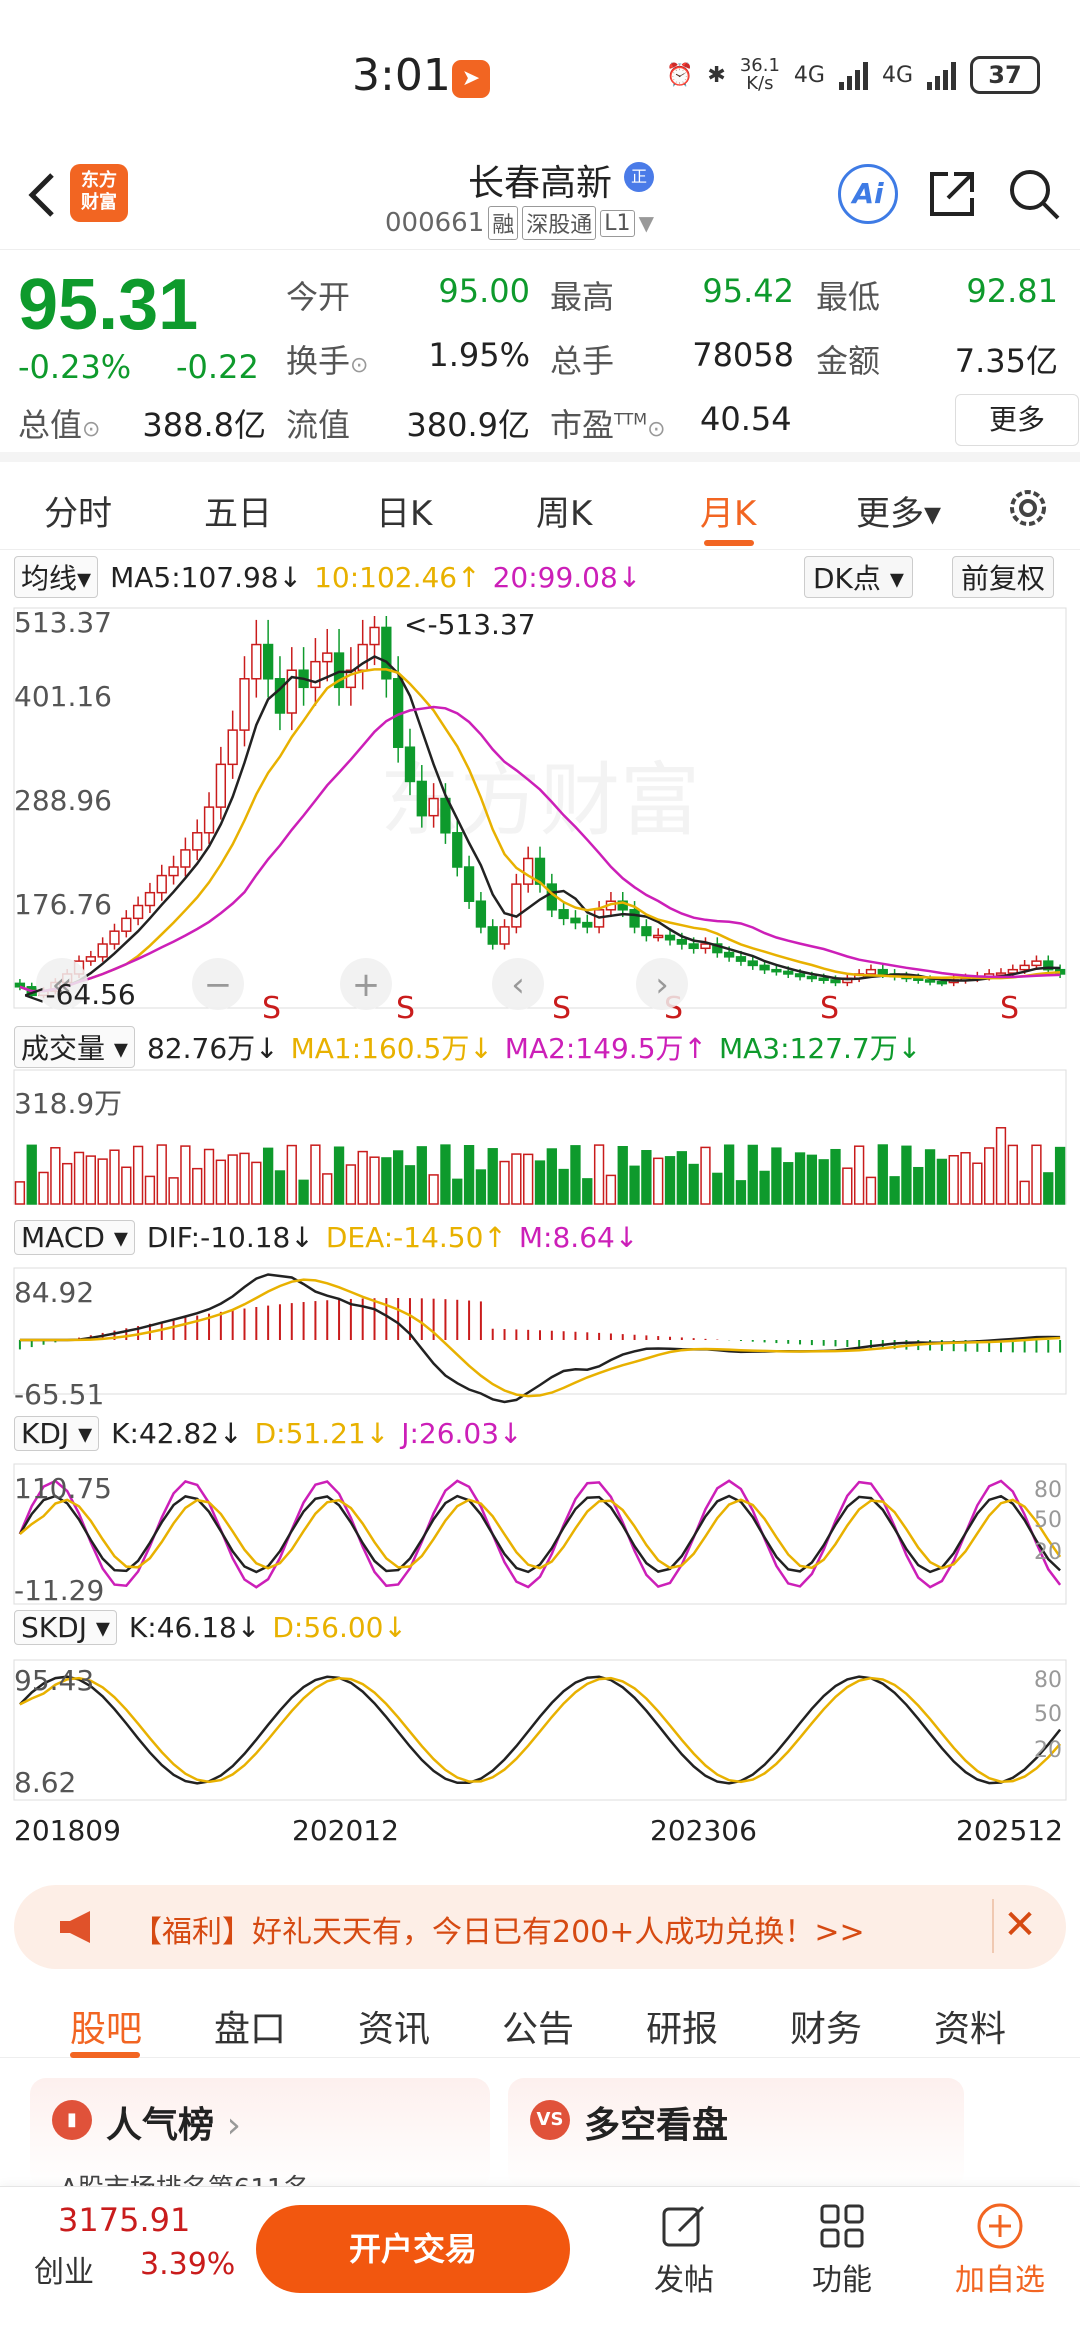 The height and width of the screenshot is (2340, 1080). What do you see at coordinates (63, 696) in the screenshot?
I see `price-tick-2: 401.16` at bounding box center [63, 696].